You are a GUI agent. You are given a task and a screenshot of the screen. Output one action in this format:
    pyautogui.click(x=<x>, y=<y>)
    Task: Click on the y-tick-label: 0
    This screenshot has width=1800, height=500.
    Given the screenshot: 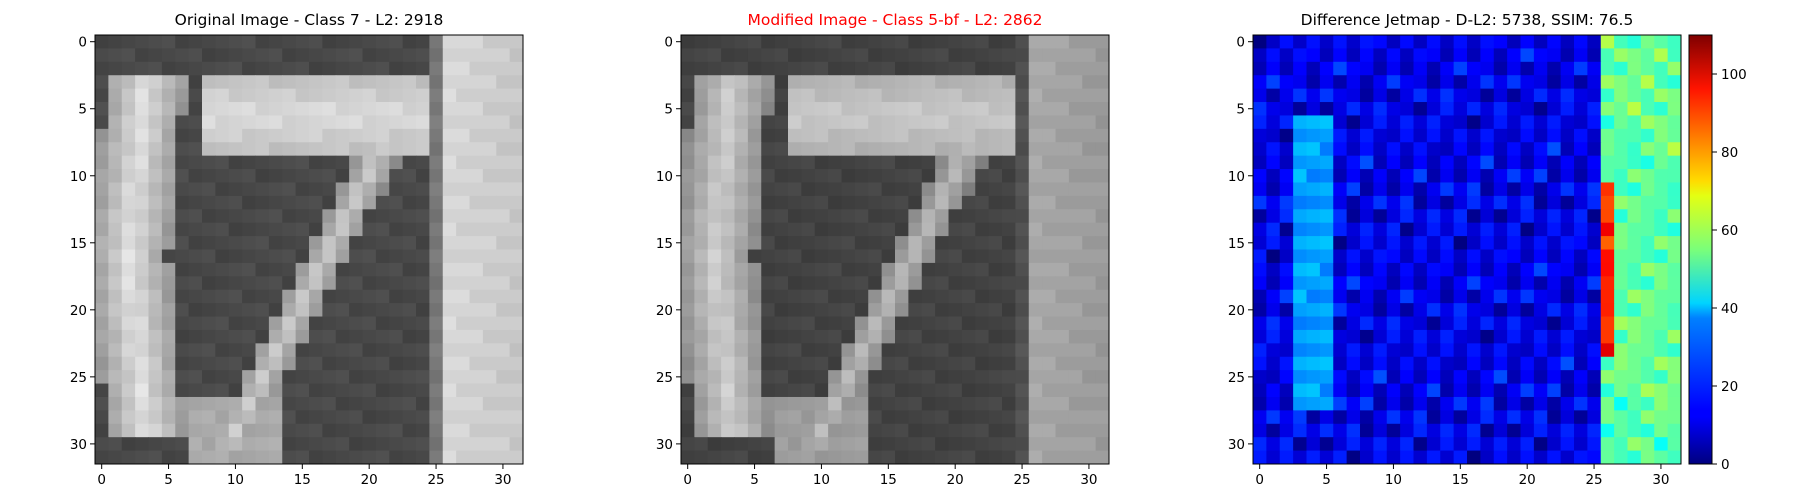 What is the action you would take?
    pyautogui.click(x=1240, y=43)
    